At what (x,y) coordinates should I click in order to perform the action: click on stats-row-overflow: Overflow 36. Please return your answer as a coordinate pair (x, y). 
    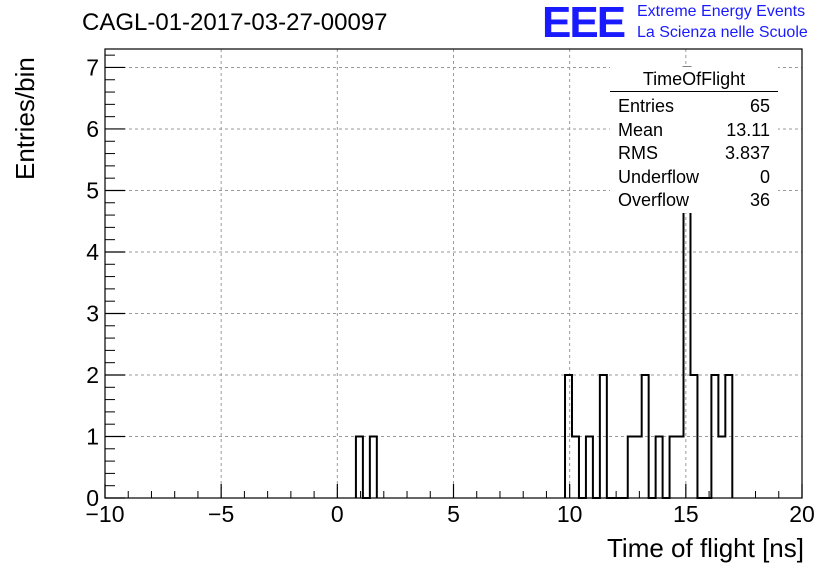
    Looking at the image, I should click on (694, 201).